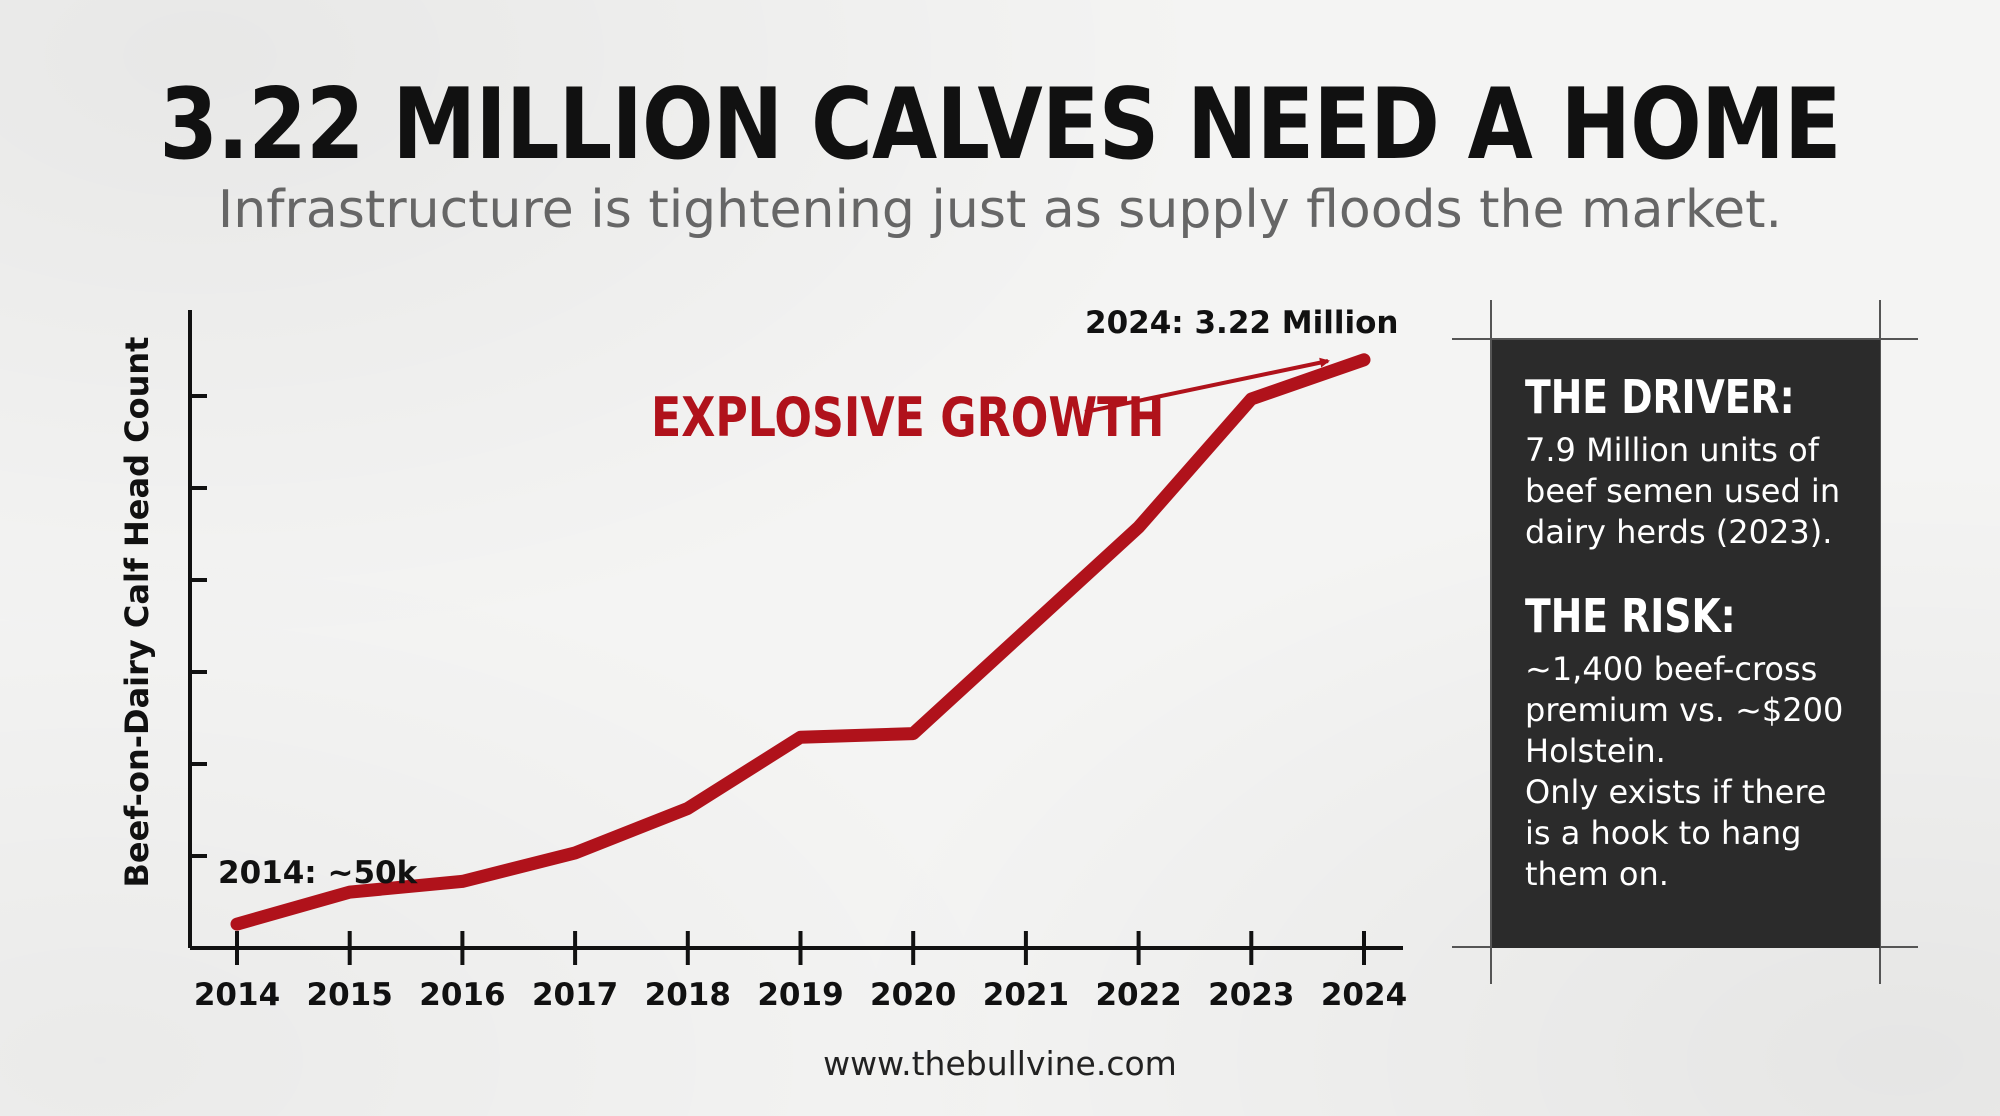 This screenshot has height=1116, width=2000. Describe the element at coordinates (1000, 125) in the screenshot. I see `page-title: 3.22 MILLION CALVES NEED A HOME` at that location.